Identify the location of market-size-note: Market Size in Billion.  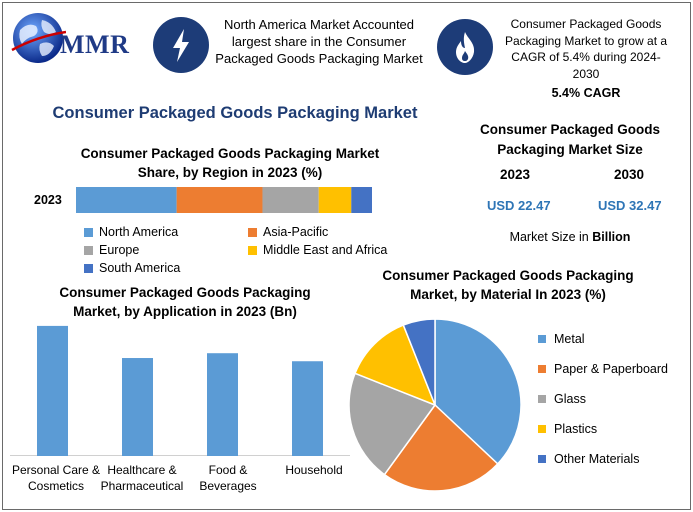
(570, 237).